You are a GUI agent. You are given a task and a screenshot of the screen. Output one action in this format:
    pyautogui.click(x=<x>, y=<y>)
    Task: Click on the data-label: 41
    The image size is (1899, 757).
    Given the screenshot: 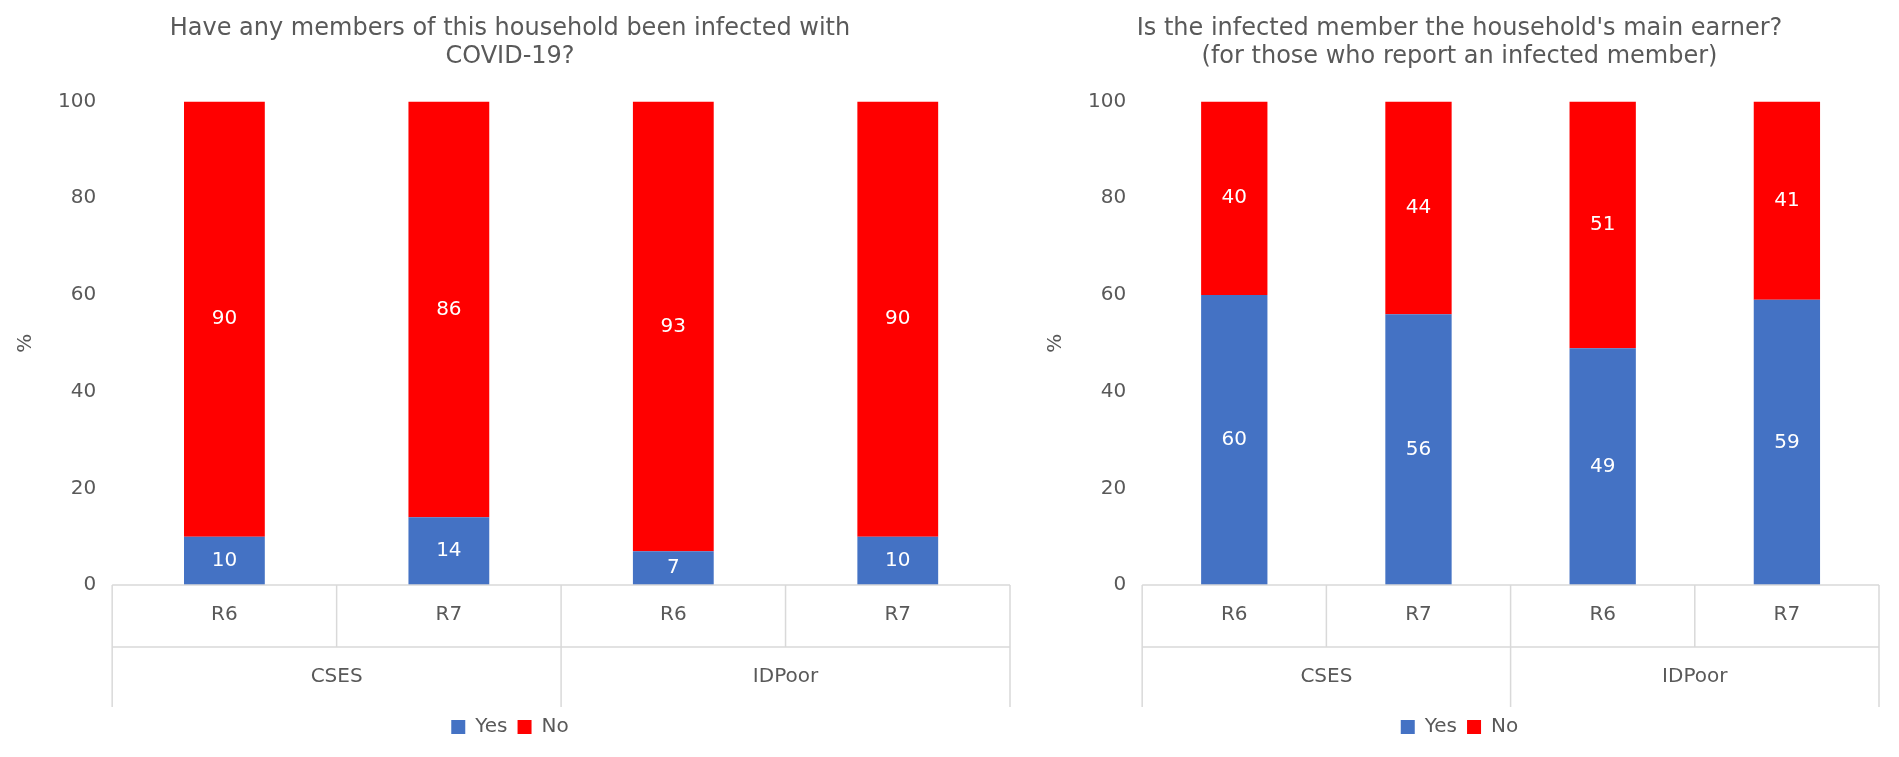 What is the action you would take?
    pyautogui.click(x=1787, y=198)
    